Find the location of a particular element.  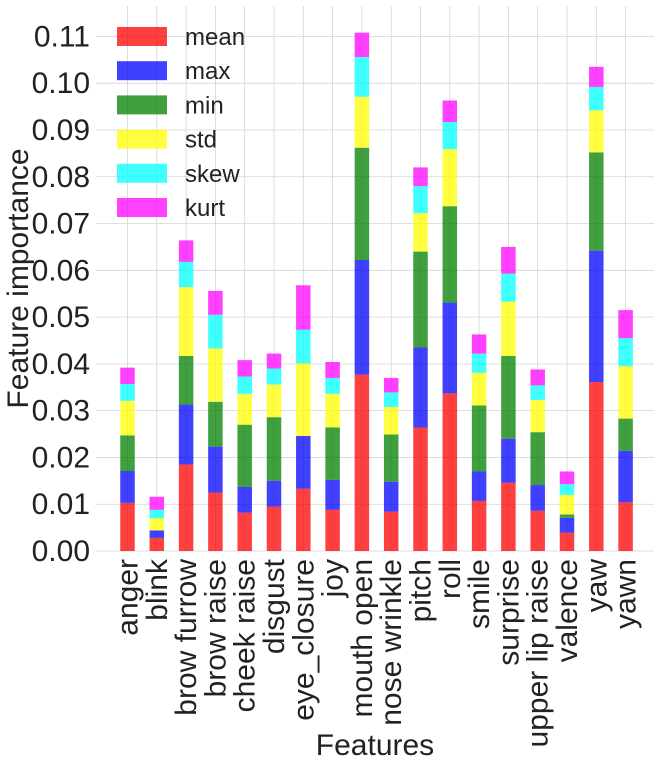

legend-label-skew: skew is located at coordinates (212, 174).